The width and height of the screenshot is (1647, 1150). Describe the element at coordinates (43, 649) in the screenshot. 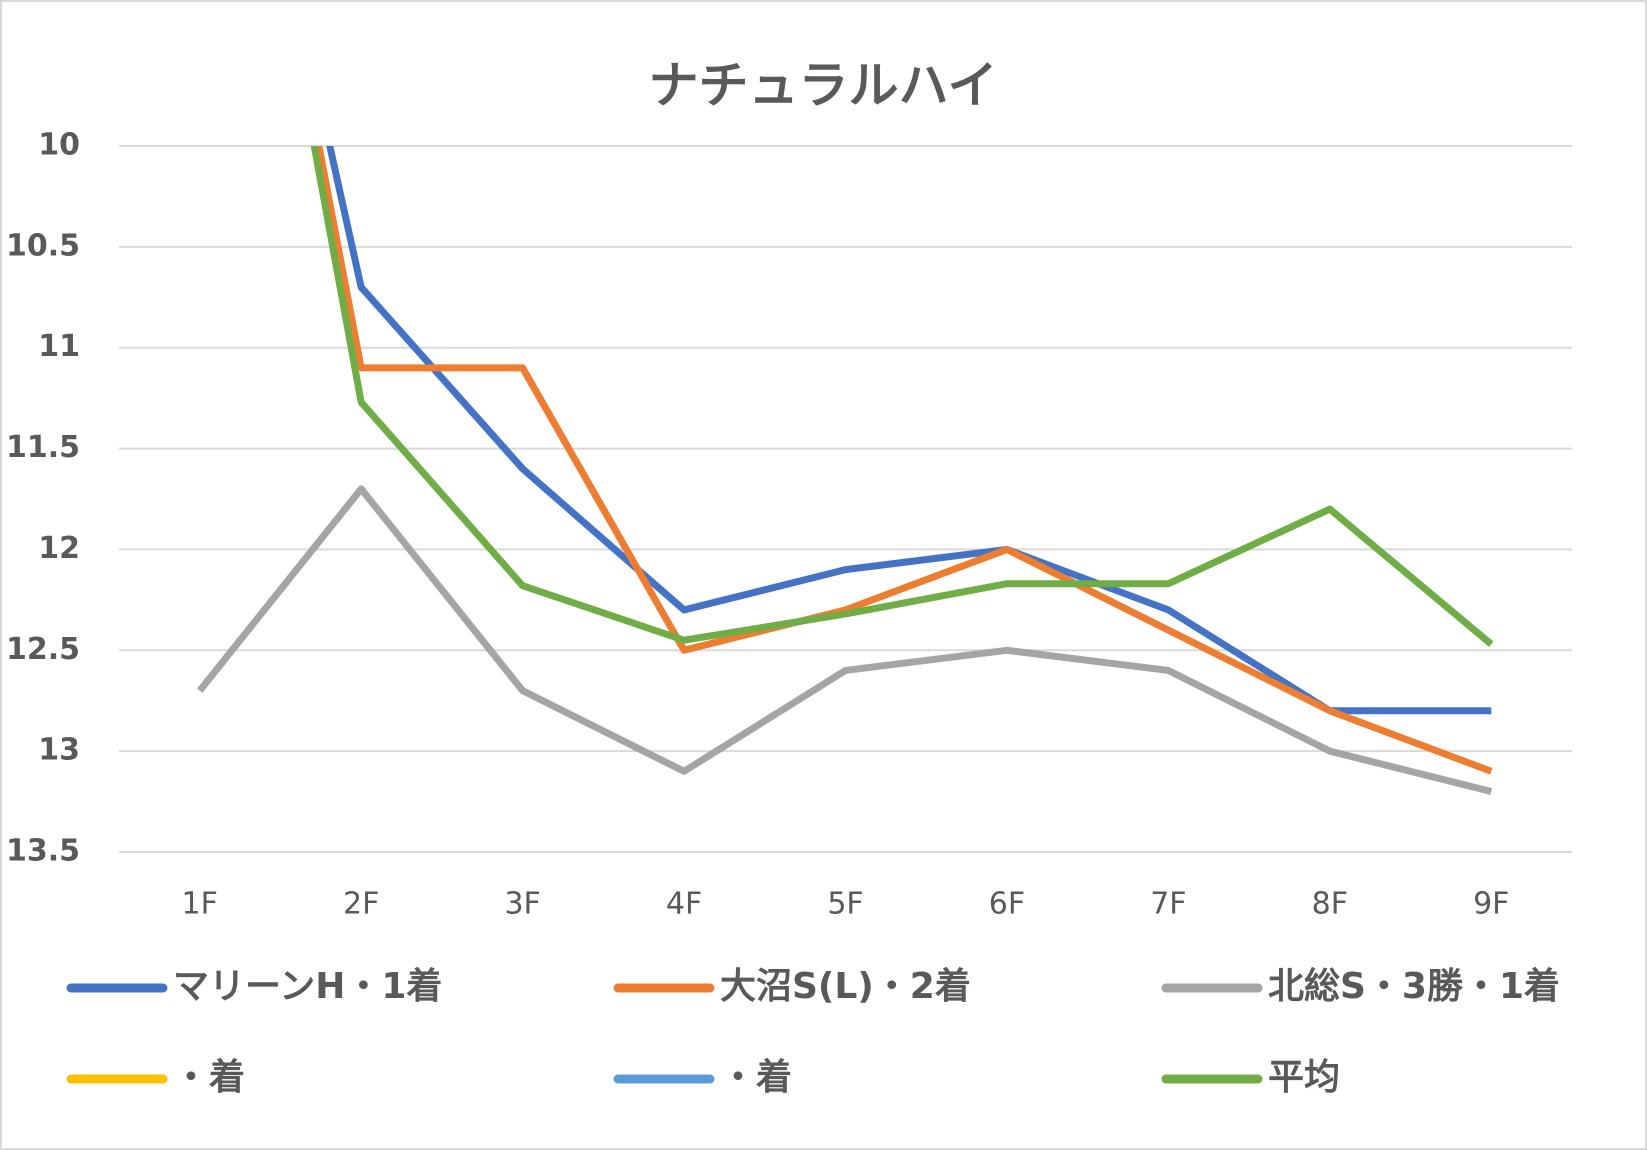

I see `y-tick-label: 12.5` at that location.